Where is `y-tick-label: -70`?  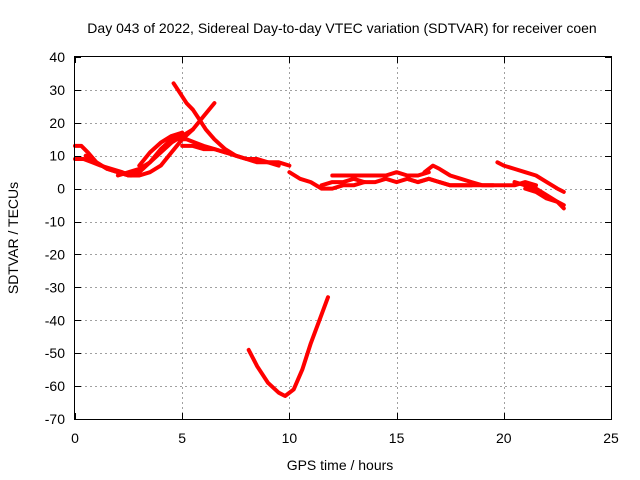 y-tick-label: -70 is located at coordinates (55, 419).